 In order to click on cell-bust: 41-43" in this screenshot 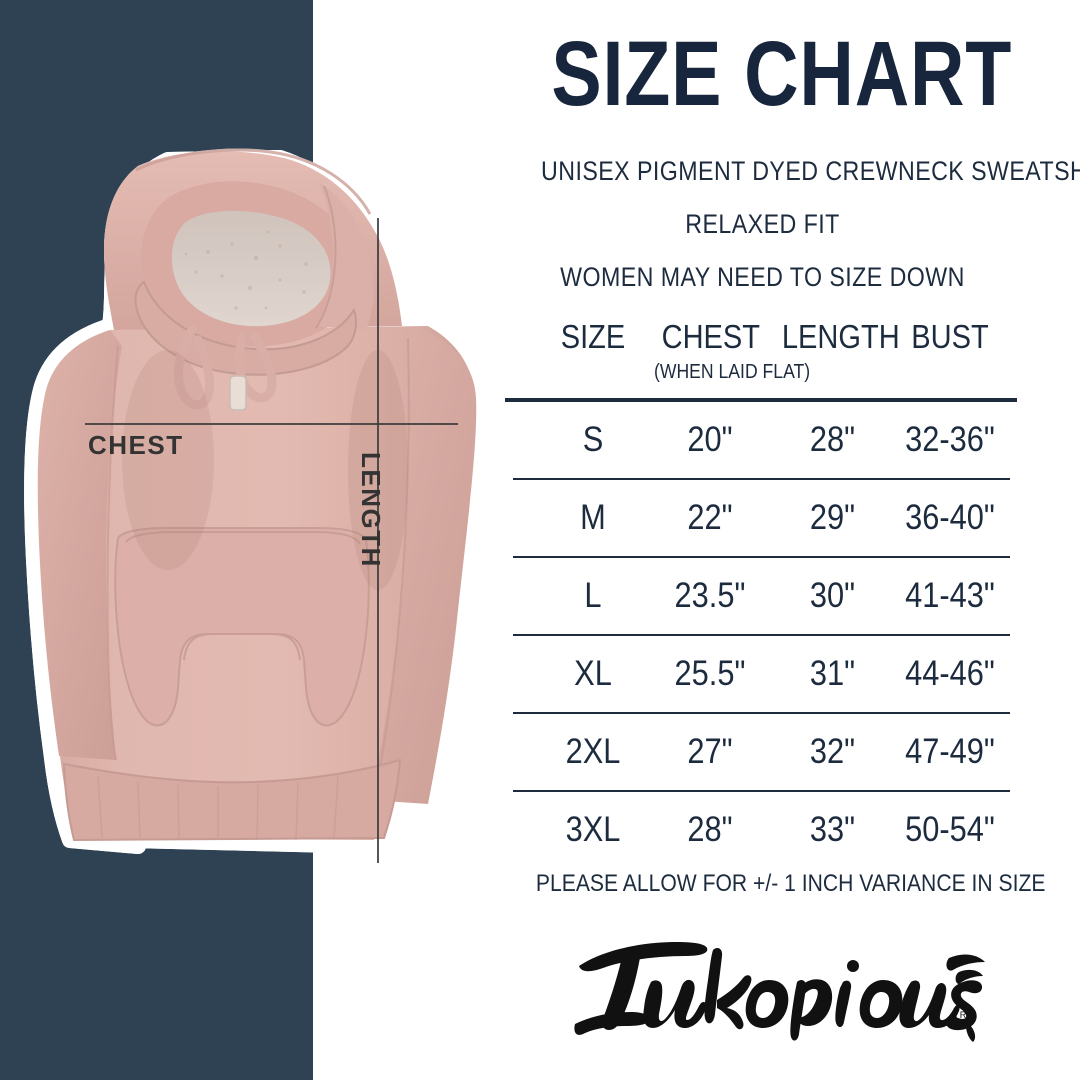, I will do `click(950, 595)`.